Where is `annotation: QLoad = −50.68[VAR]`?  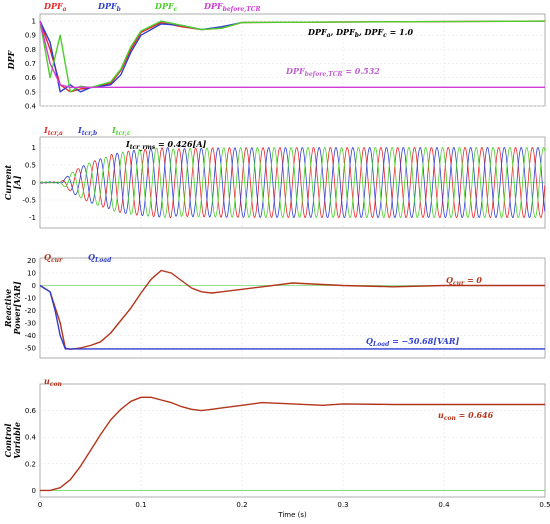
annotation: QLoad = −50.68[VAR] is located at coordinates (413, 342).